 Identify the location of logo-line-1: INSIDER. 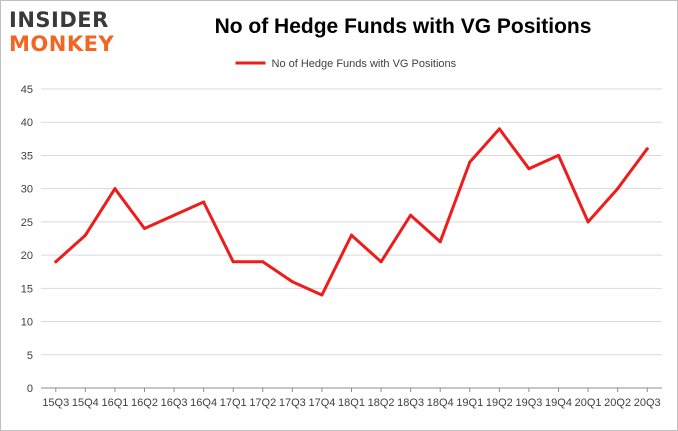
(59, 20).